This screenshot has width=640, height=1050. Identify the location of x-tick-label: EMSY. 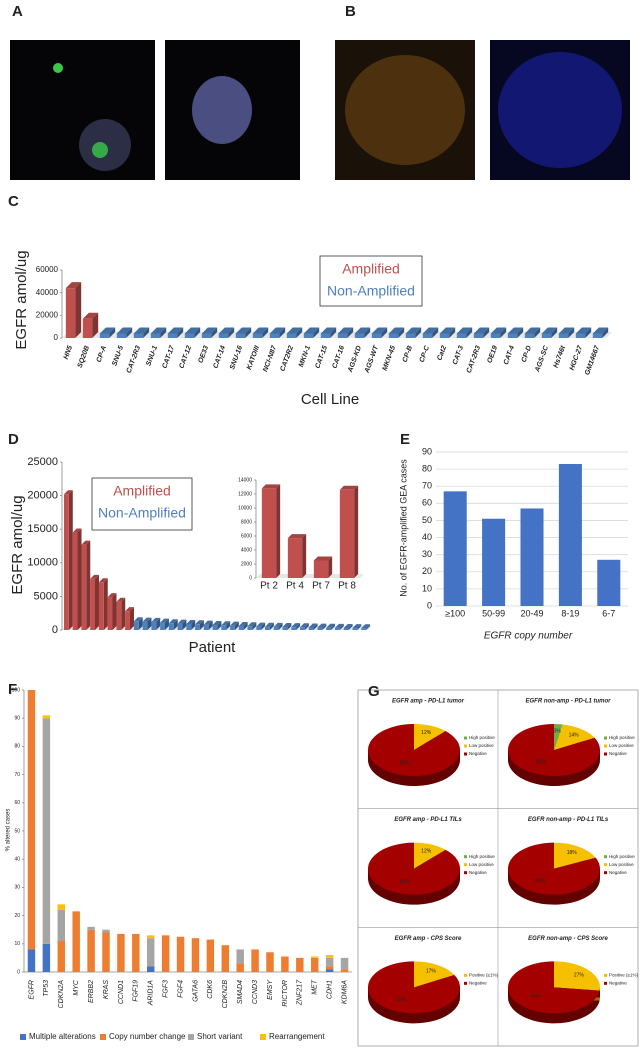
(270, 989).